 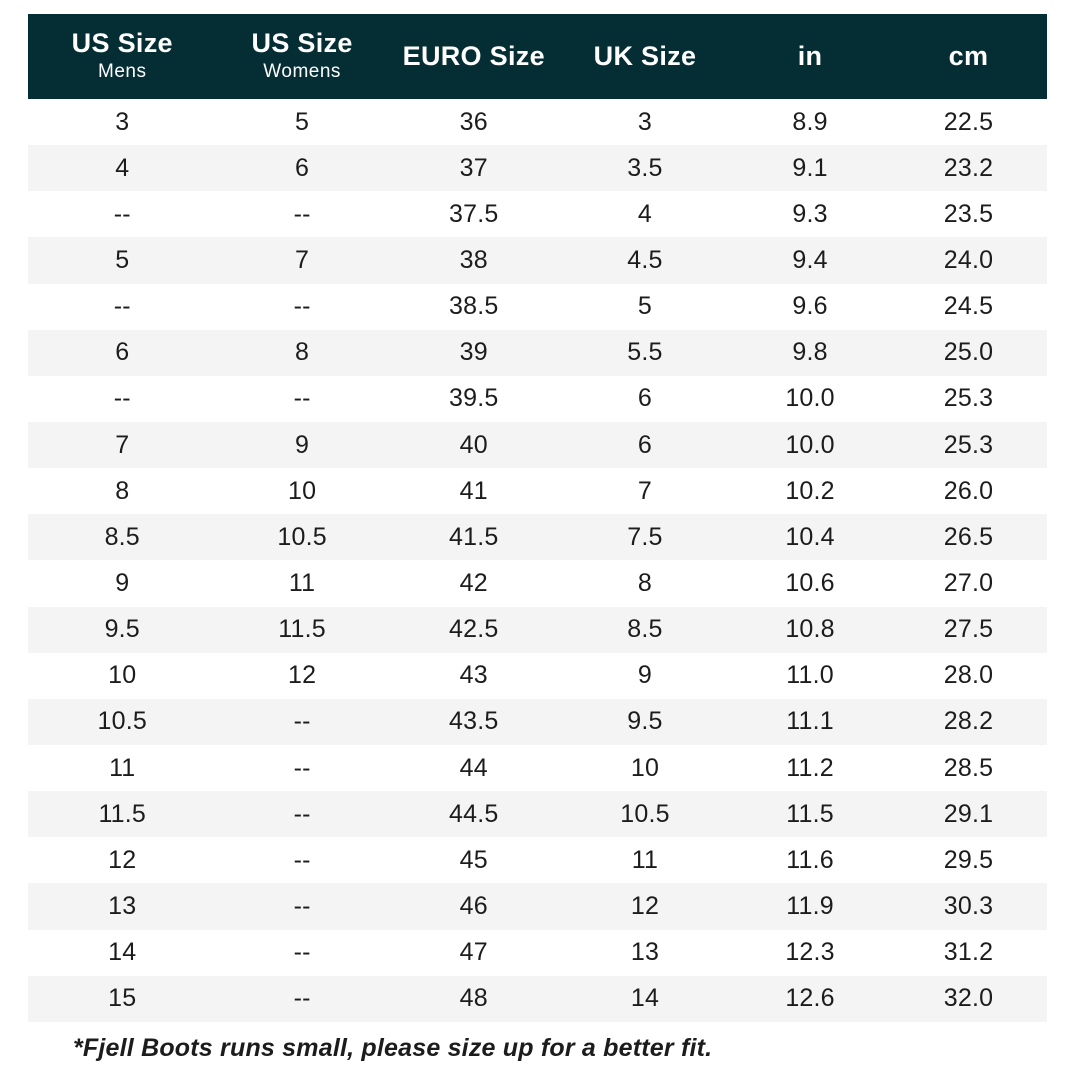 I want to click on header-subtitle: Mens, so click(x=122, y=72).